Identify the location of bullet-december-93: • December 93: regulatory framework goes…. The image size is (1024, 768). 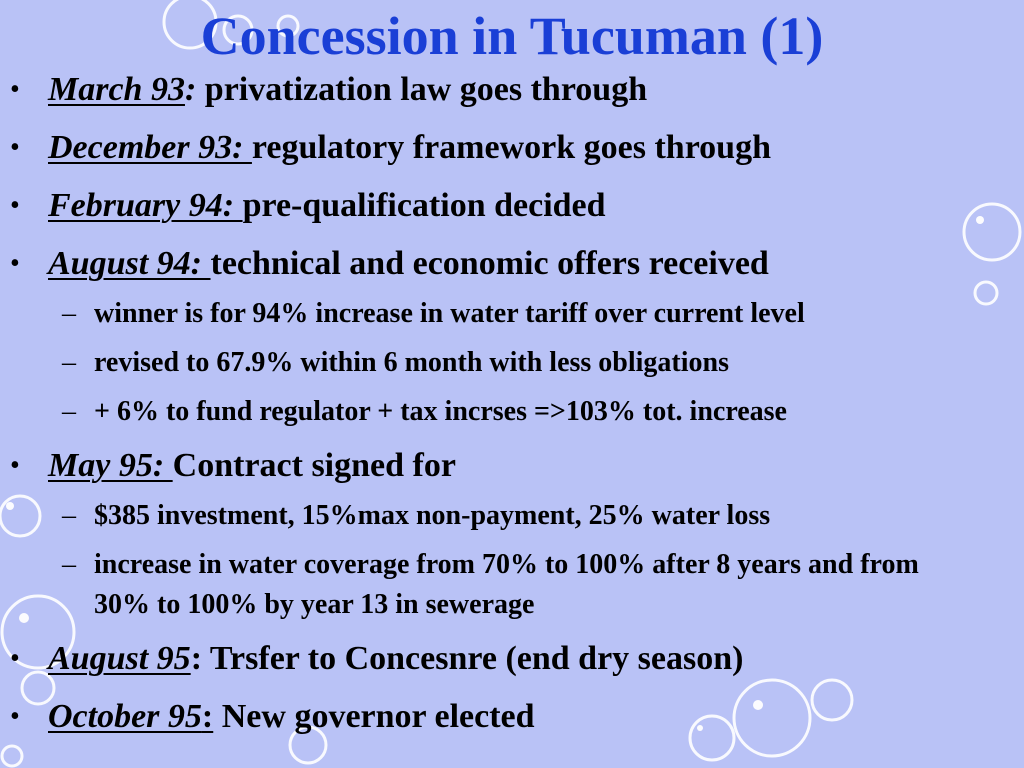
(512, 148).